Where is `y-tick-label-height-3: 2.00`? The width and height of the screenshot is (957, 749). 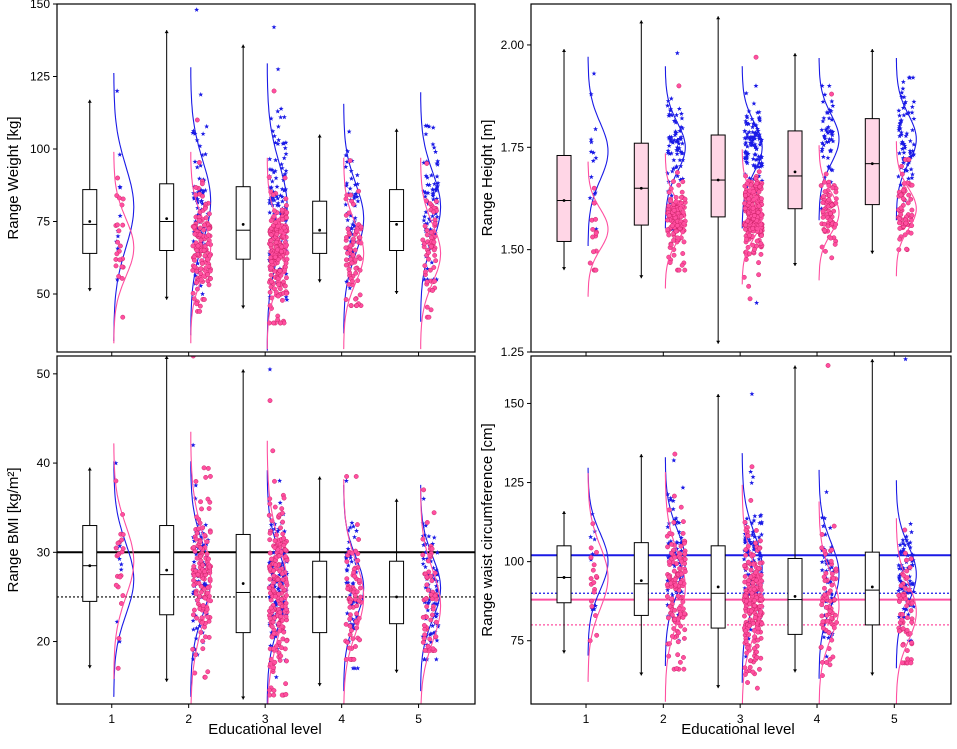 y-tick-label-height-3: 2.00 is located at coordinates (513, 45).